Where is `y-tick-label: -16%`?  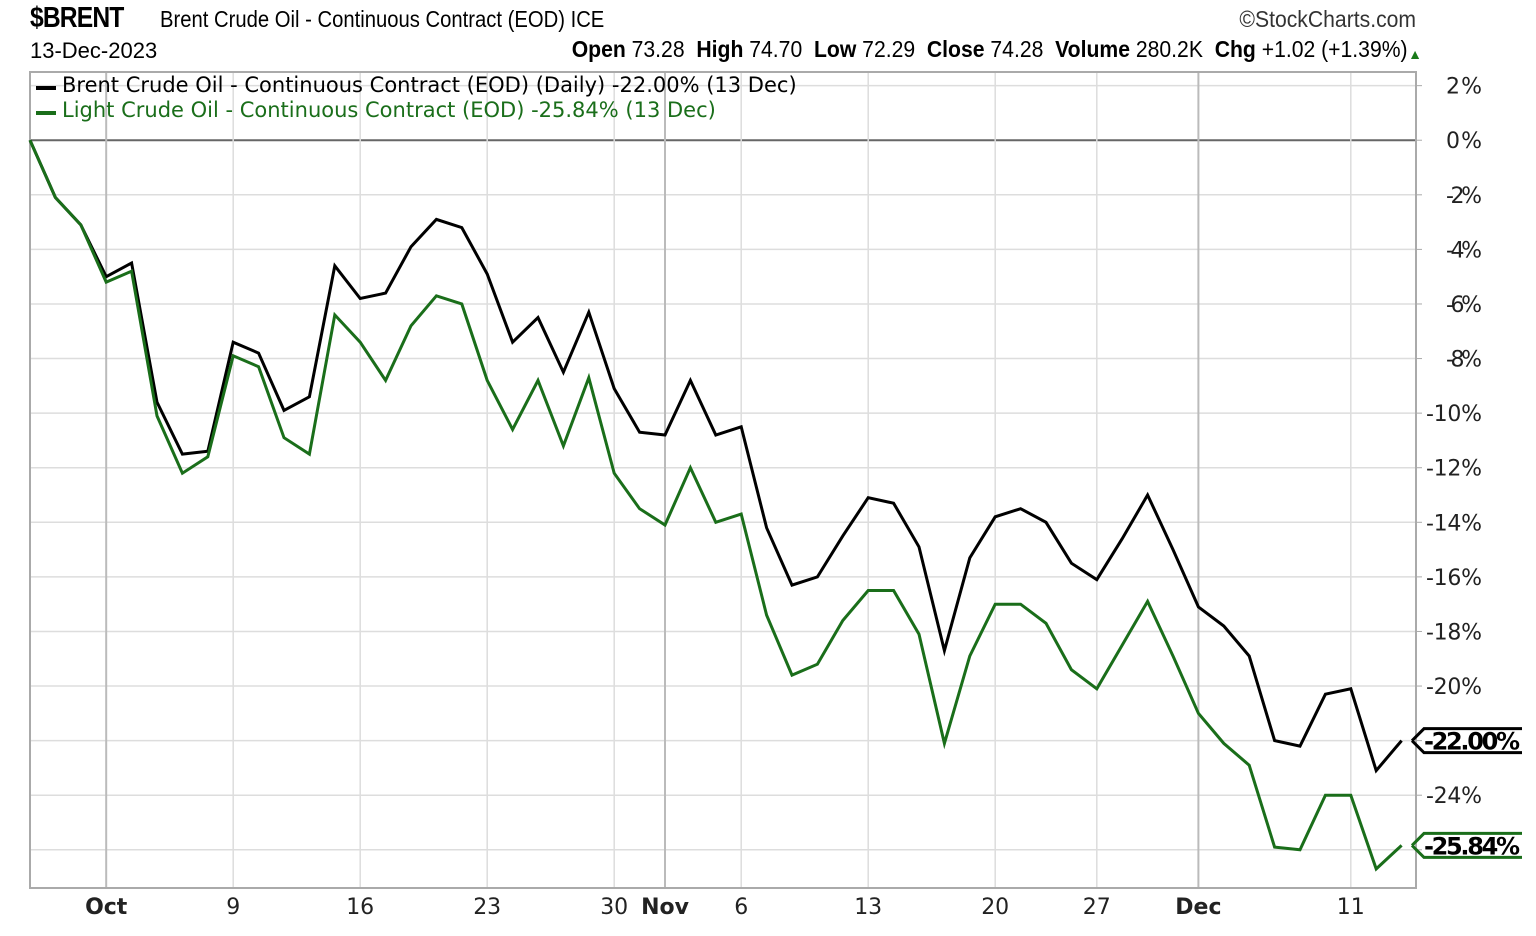
y-tick-label: -16% is located at coordinates (1454, 578).